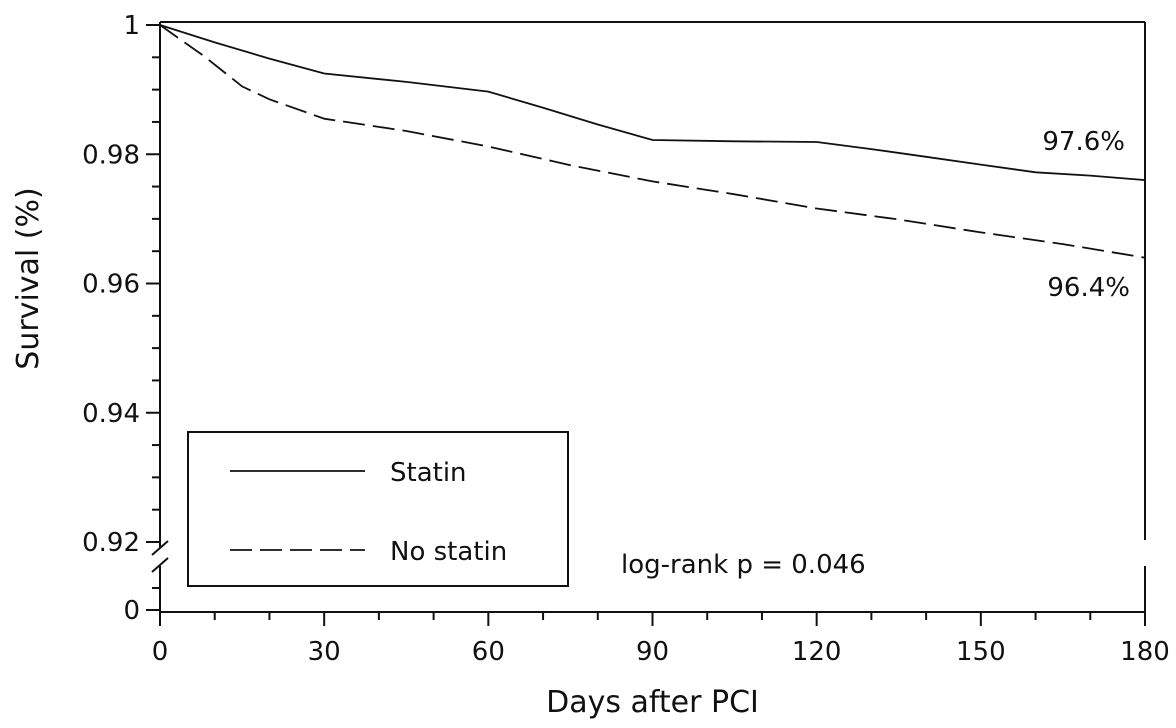 The image size is (1176, 728). Describe the element at coordinates (160, 652) in the screenshot. I see `x-tick-label: 0` at that location.